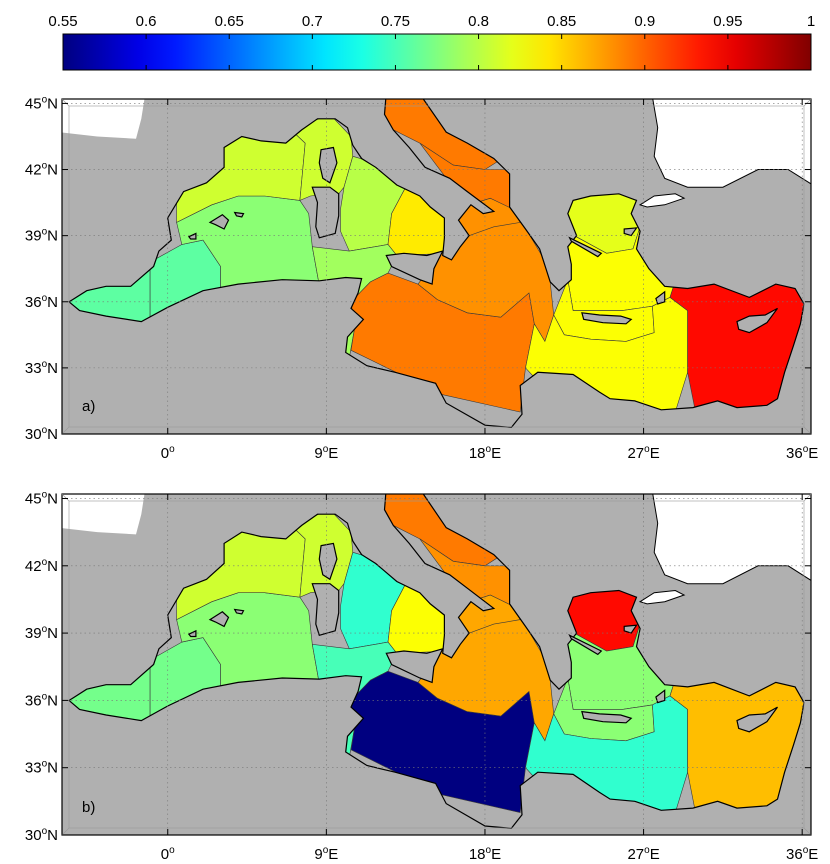  What do you see at coordinates (644, 21) in the screenshot?
I see `colorbar-tick-label: 0.9` at bounding box center [644, 21].